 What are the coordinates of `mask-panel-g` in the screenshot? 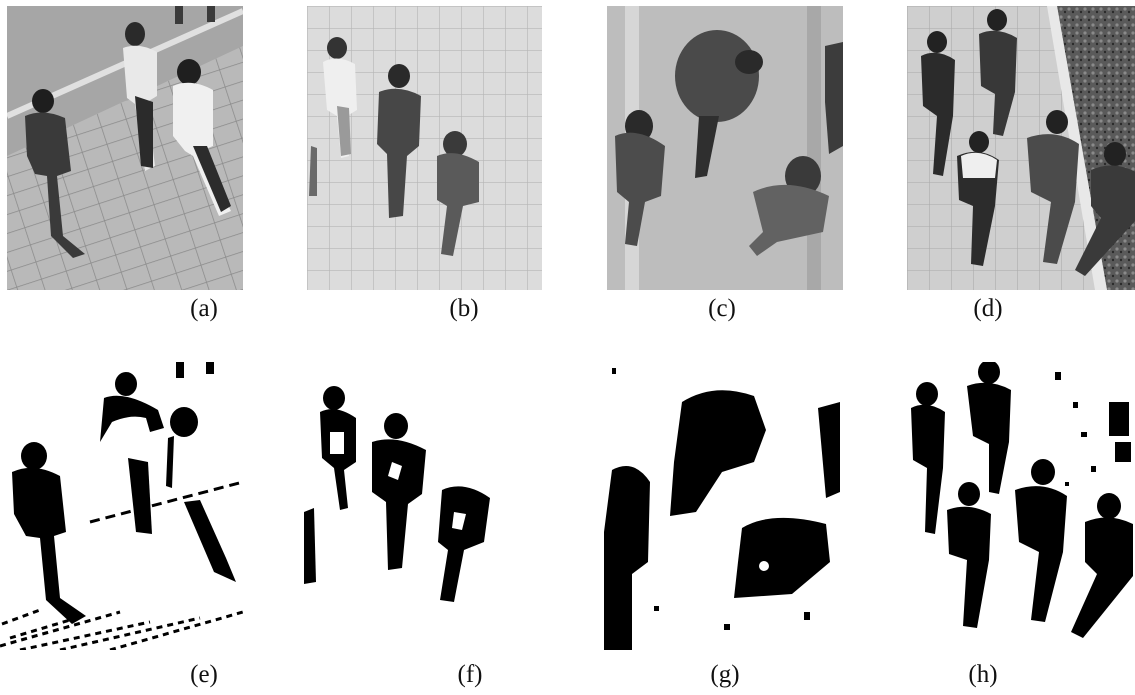 It's located at (724, 506).